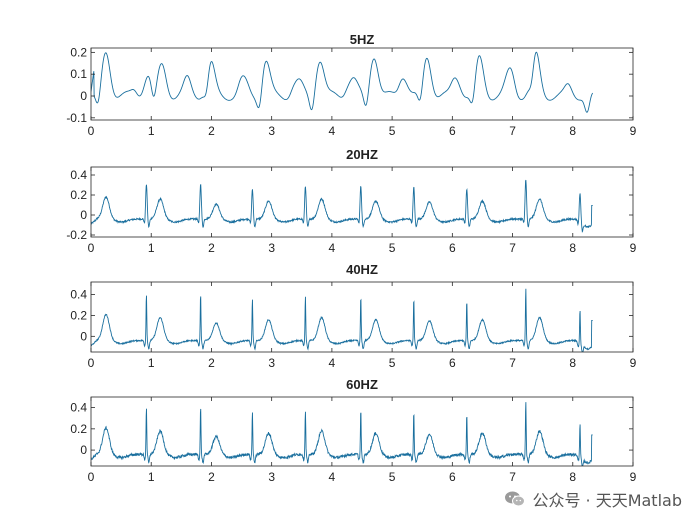 The height and width of the screenshot is (525, 700). Describe the element at coordinates (362, 154) in the screenshot. I see `subplot-title: 20HZ` at that location.